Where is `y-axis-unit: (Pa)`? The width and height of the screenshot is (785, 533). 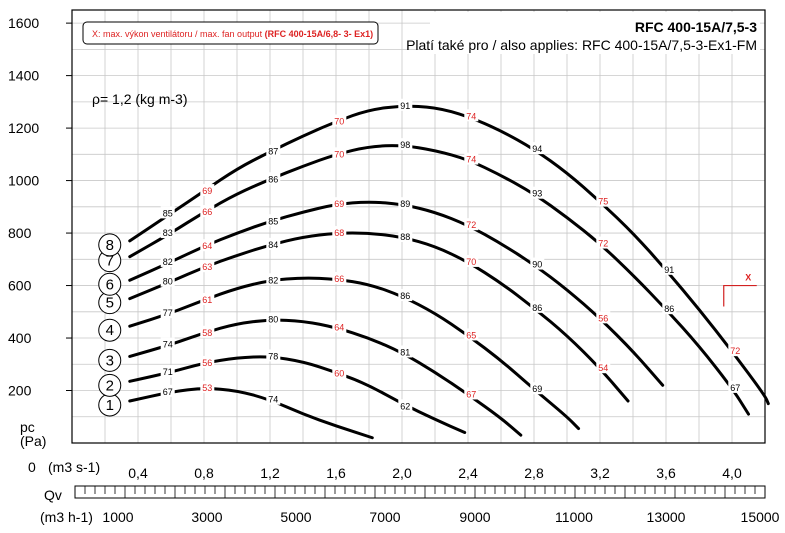 y-axis-unit: (Pa) is located at coordinates (33, 441).